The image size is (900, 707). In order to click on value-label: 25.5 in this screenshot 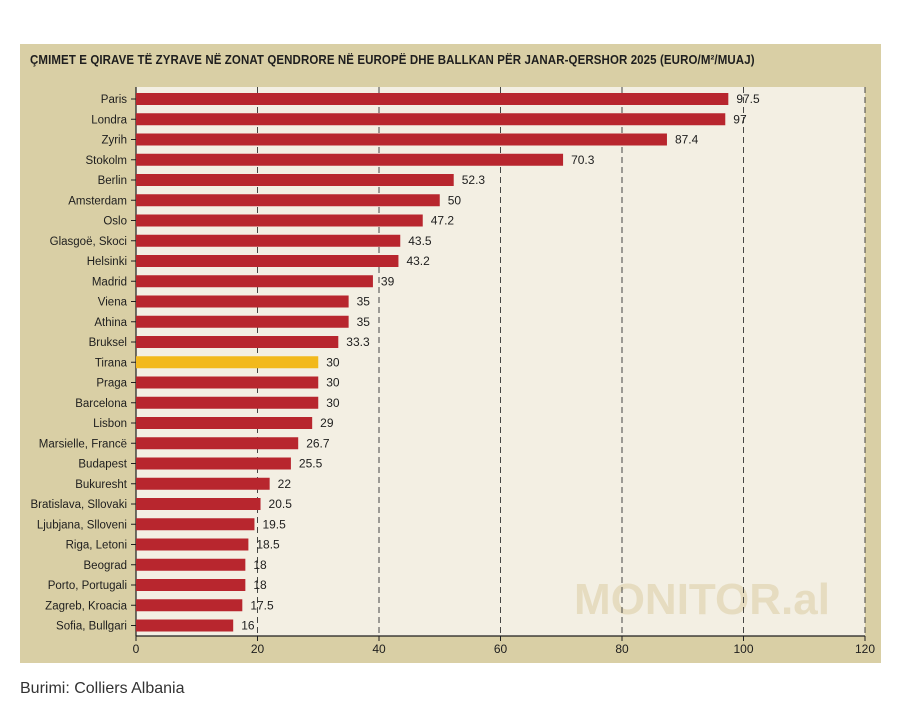, I will do `click(311, 464)`.